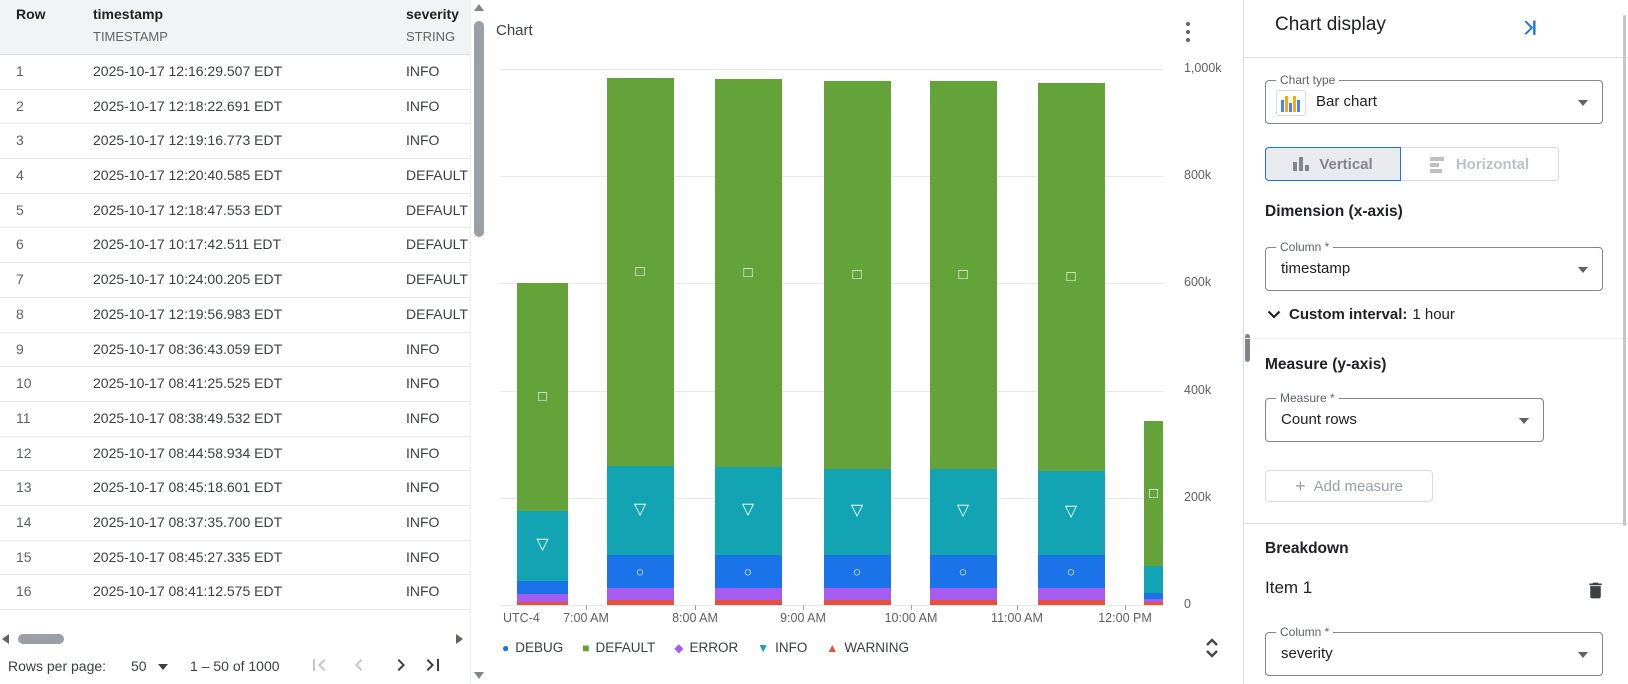  What do you see at coordinates (1434, 650) in the screenshot?
I see `breakdown-column-select: Column * severity` at bounding box center [1434, 650].